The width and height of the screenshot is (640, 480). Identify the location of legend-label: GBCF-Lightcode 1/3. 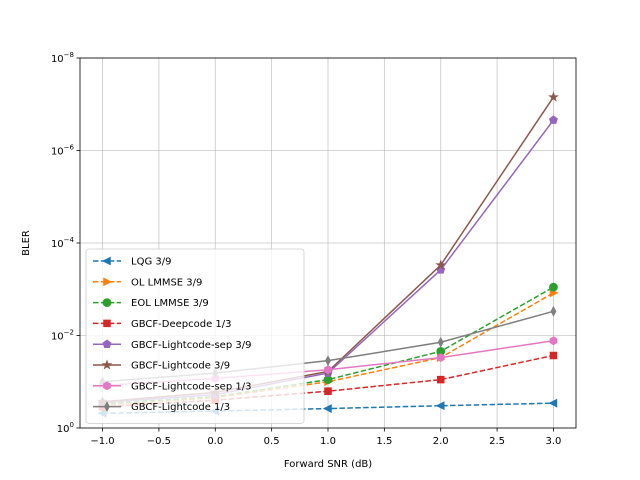
(180, 407).